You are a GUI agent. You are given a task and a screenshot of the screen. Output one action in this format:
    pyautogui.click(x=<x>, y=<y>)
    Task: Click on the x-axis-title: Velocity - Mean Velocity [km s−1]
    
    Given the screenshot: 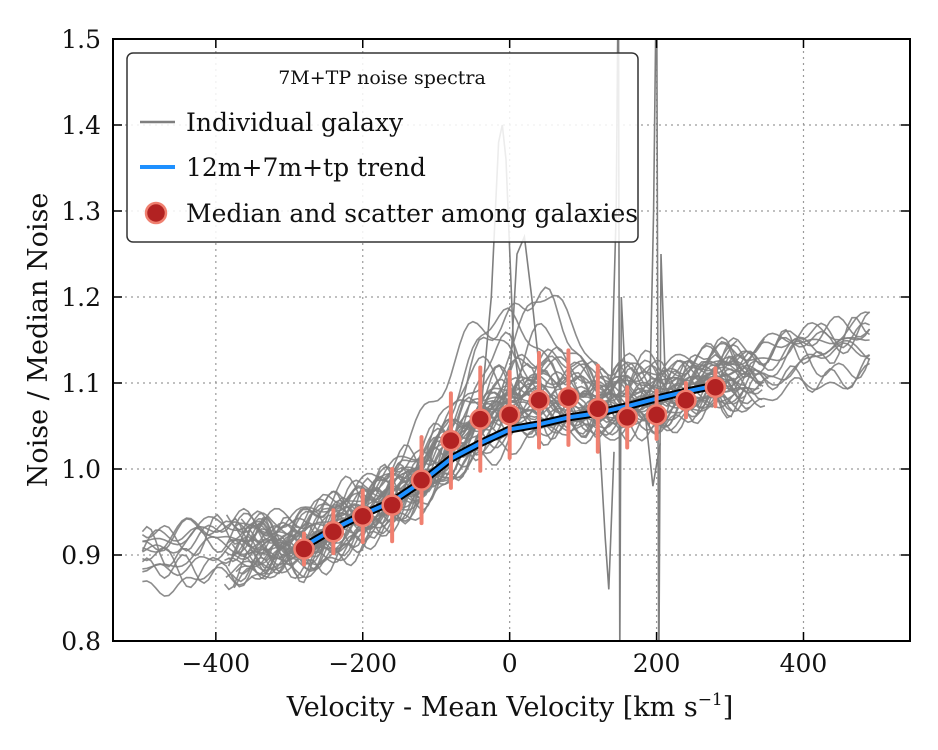 What is the action you would take?
    pyautogui.click(x=510, y=706)
    